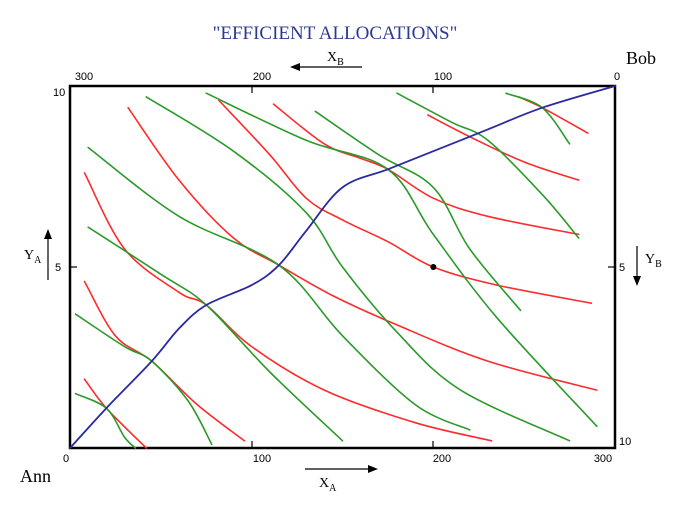  Describe the element at coordinates (373, 469) in the screenshot. I see `xa-arrowhead-icon` at that location.